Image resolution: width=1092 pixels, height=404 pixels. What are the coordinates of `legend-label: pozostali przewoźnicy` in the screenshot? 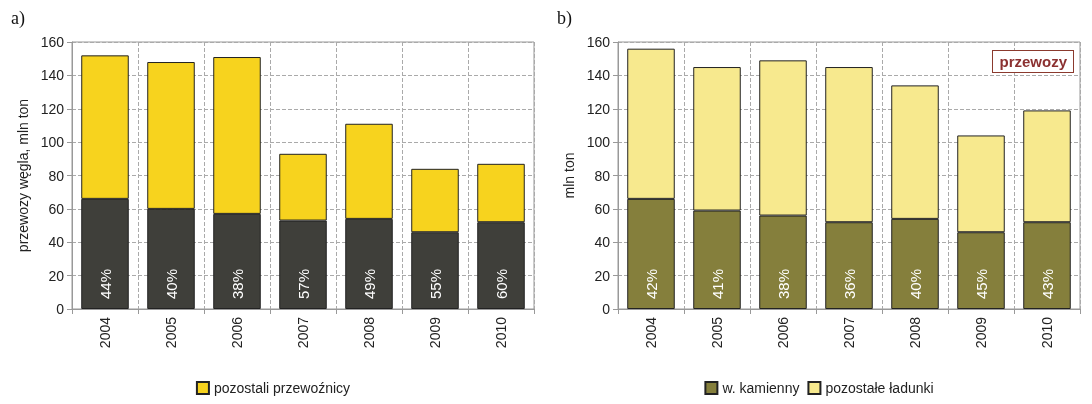 It's located at (282, 388).